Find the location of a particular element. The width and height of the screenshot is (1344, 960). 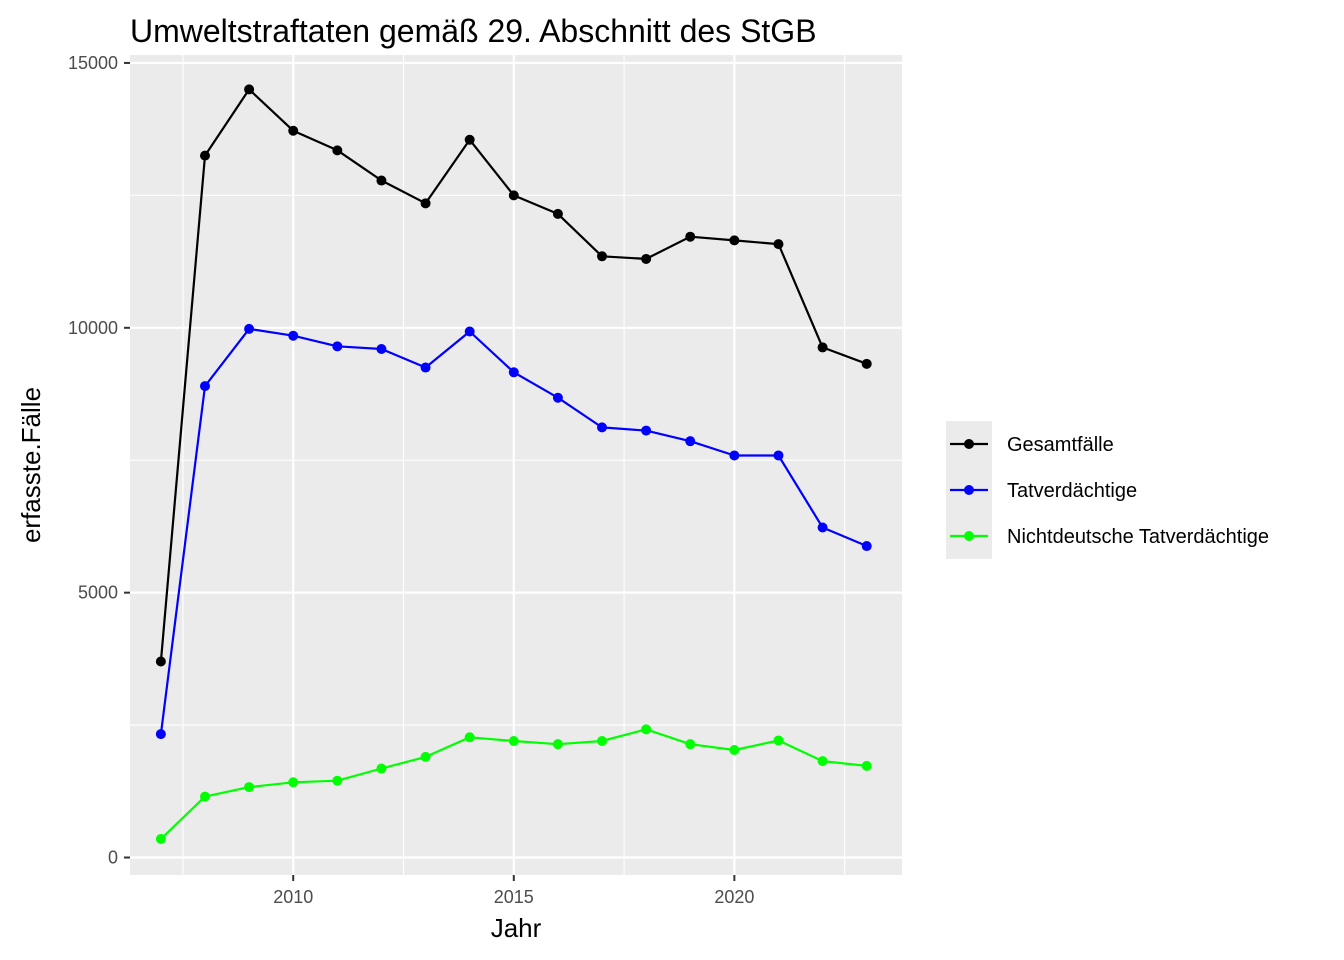

legend-label: Nichtdeutsche Tatverdächtige is located at coordinates (1138, 537).